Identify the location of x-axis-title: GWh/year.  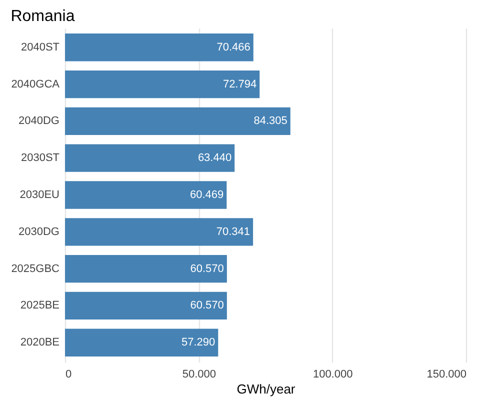
(266, 389).